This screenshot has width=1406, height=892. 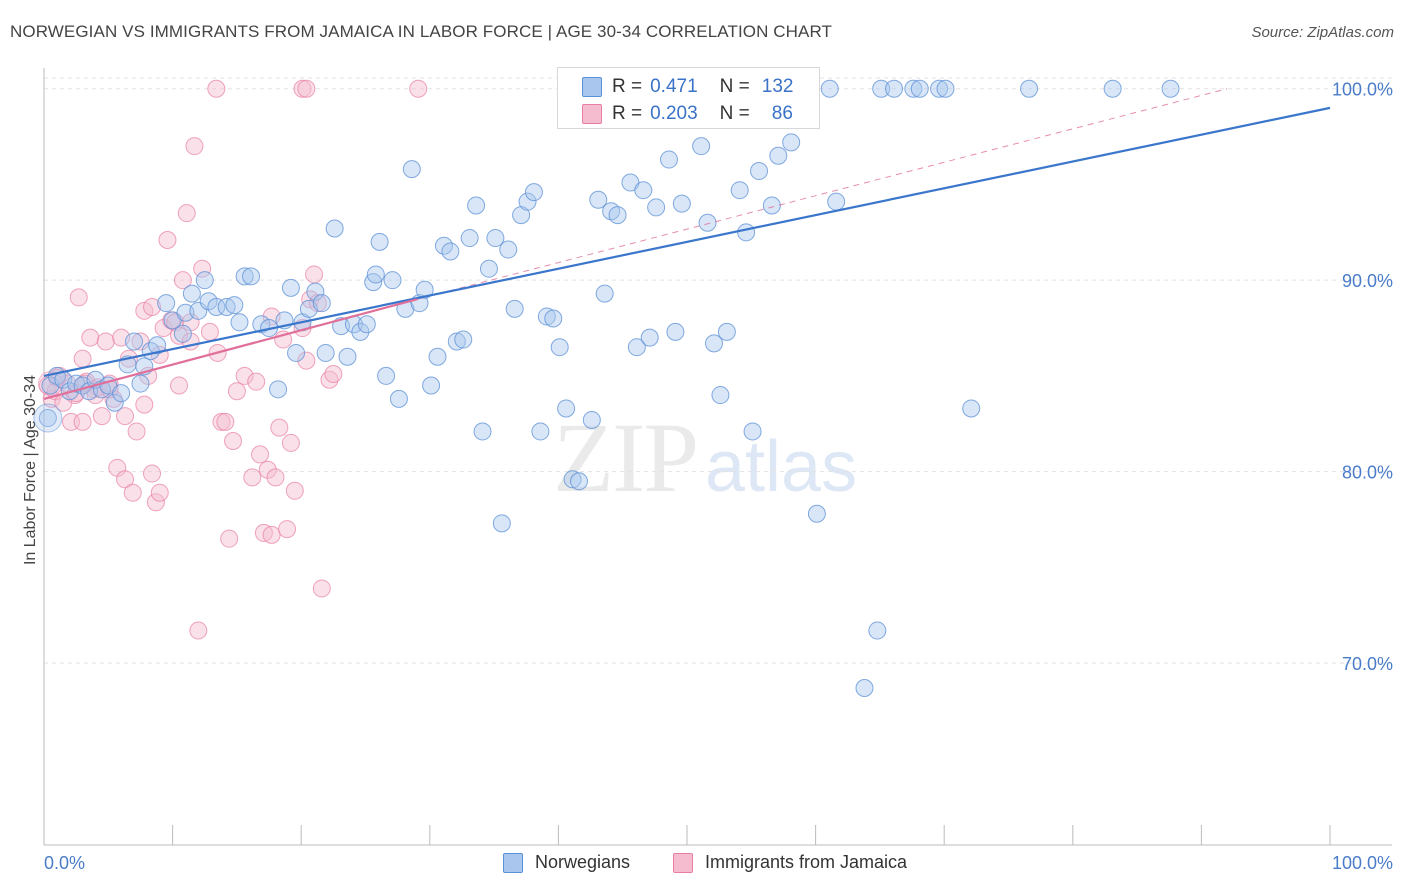 What do you see at coordinates (806, 862) in the screenshot?
I see `legend-label-jamaica: Immigrants from Jamaica` at bounding box center [806, 862].